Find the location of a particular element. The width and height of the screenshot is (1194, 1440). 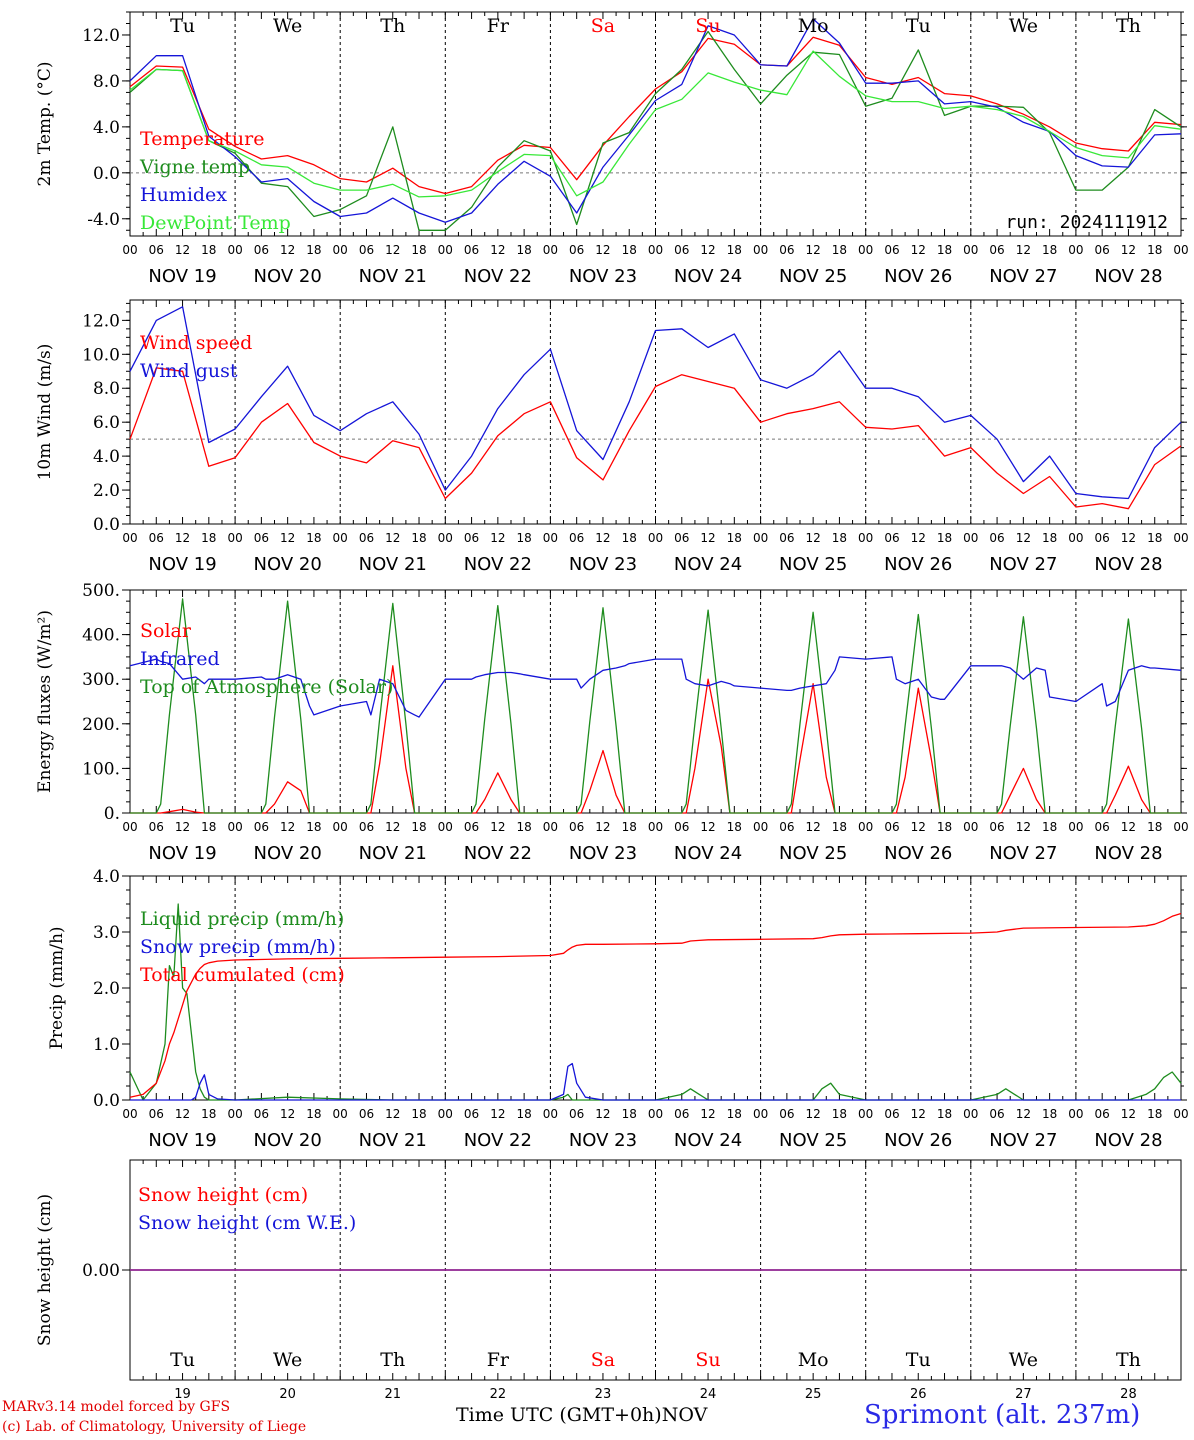

y-tick-label: 100. is located at coordinates (101, 769).